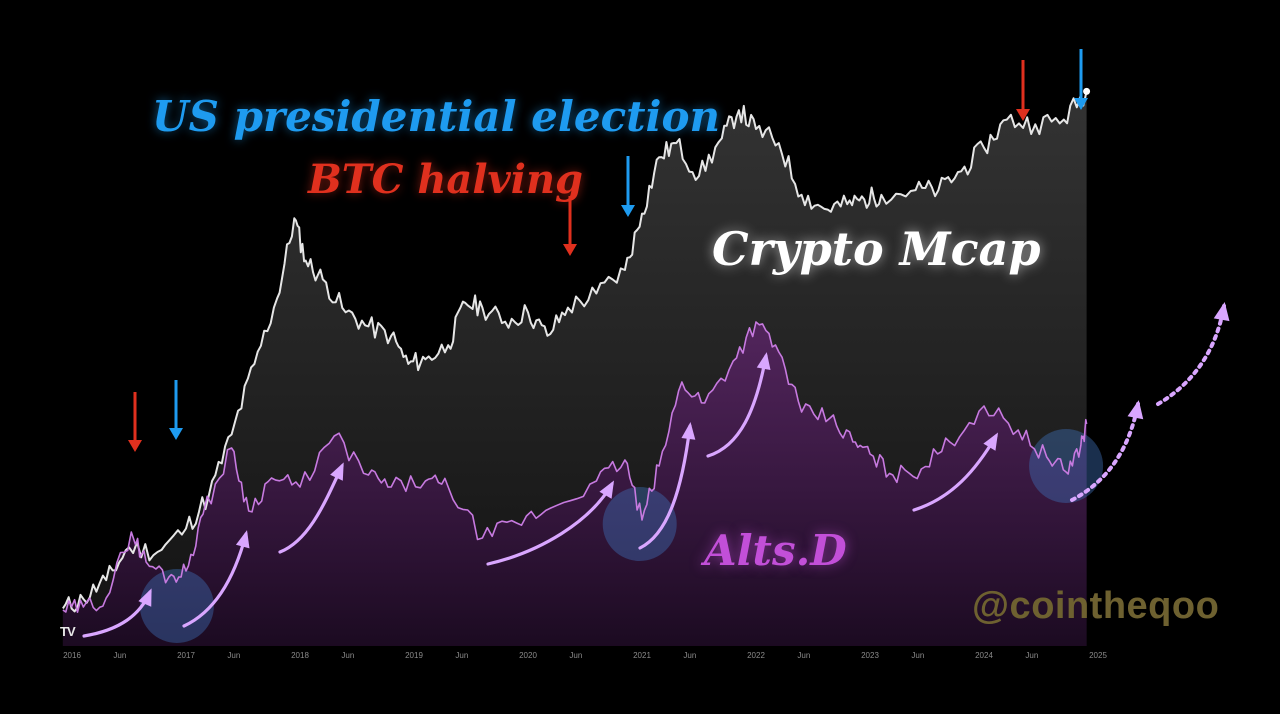 The height and width of the screenshot is (714, 1280). I want to click on mcap-label: Crypto Mcap, so click(876, 249).